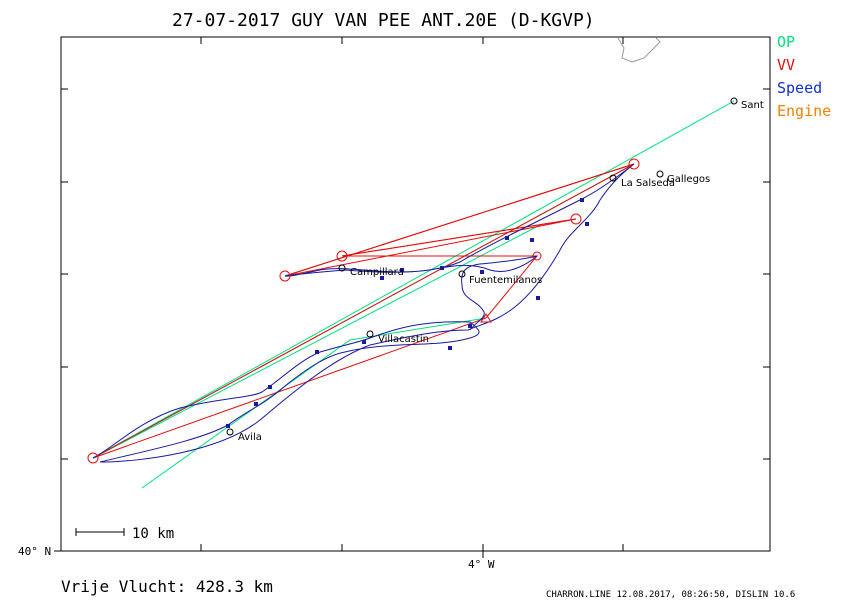 The height and width of the screenshot is (603, 853). I want to click on distance-readout: Vrije Vlucht: 428.3 km, so click(167, 586).